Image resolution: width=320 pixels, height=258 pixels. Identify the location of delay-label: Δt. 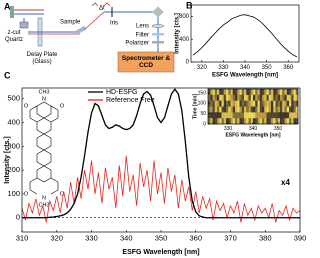
(102, 9).